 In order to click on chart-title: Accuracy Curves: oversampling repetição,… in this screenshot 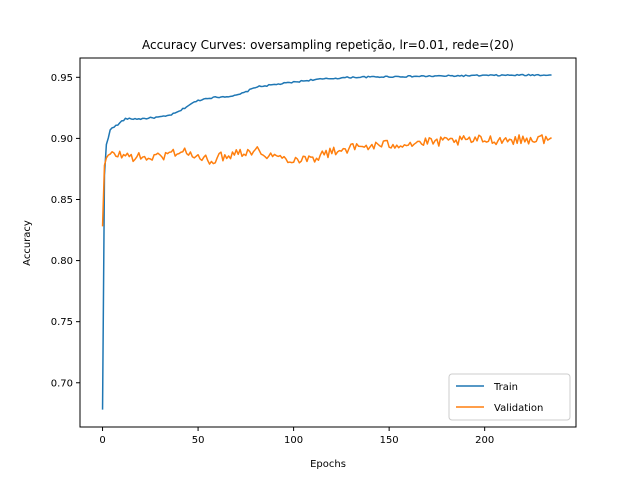, I will do `click(328, 45)`.